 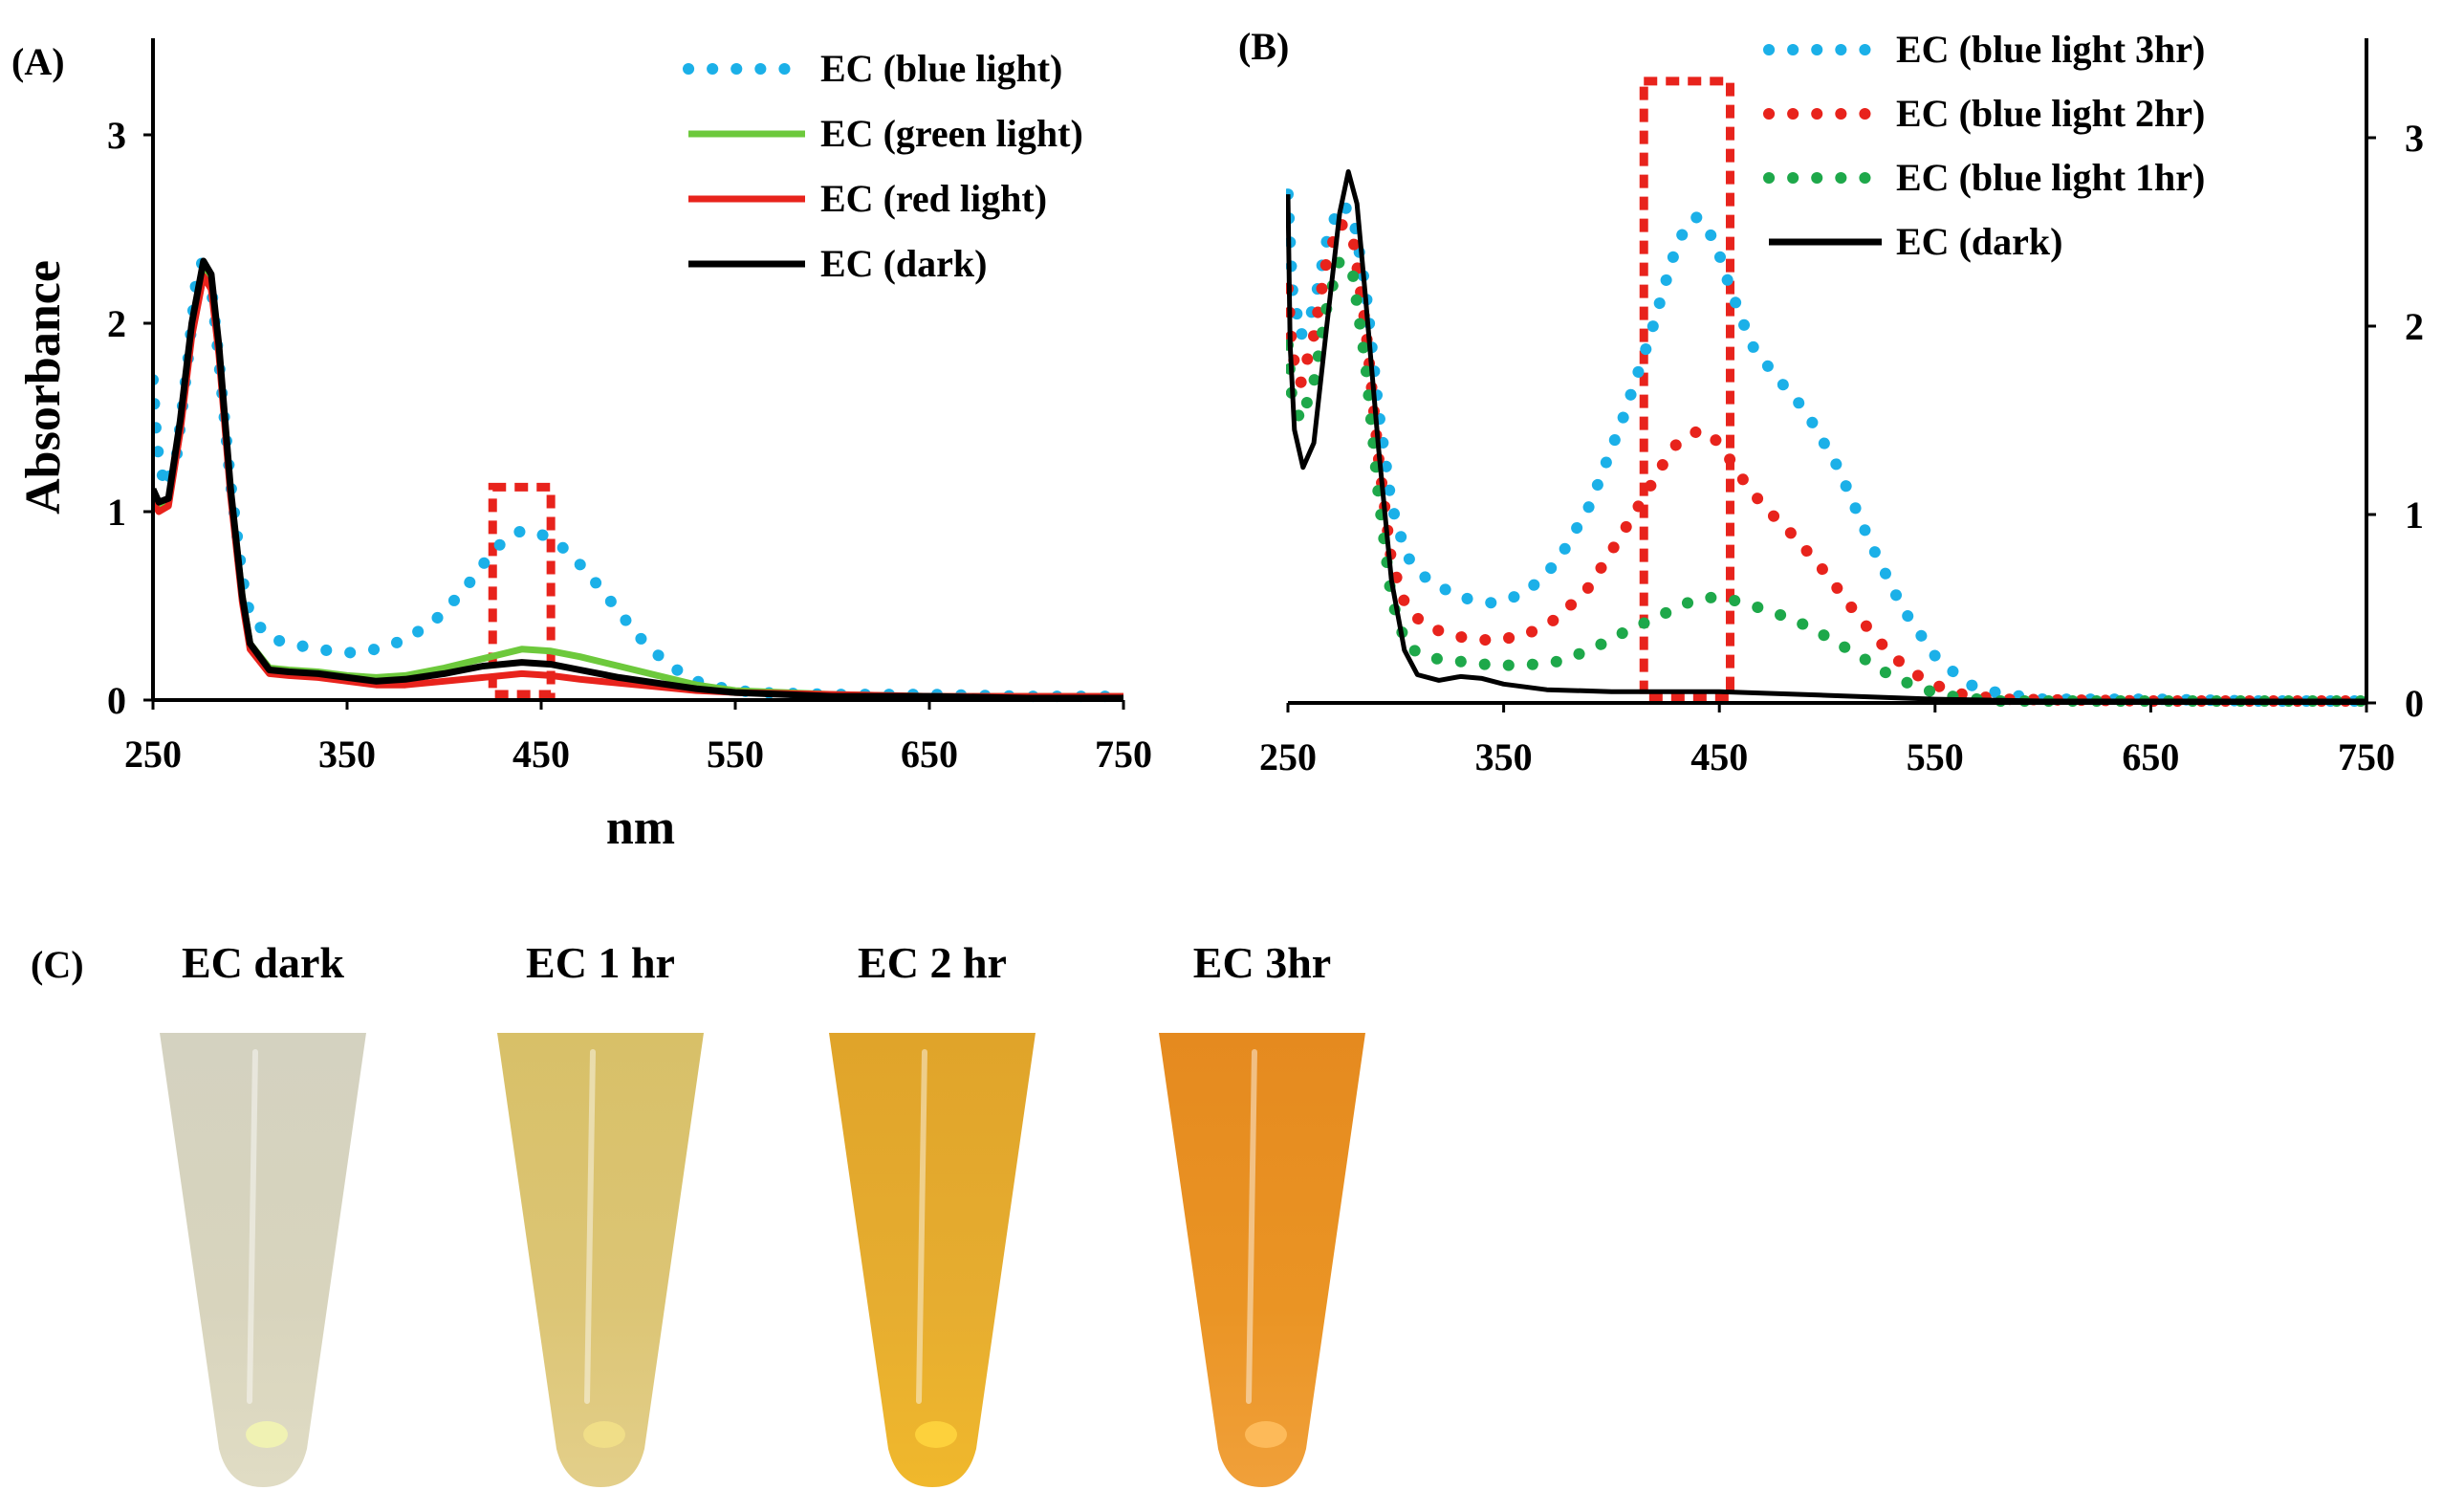 I want to click on legend-label: EC (green light), so click(x=951, y=133).